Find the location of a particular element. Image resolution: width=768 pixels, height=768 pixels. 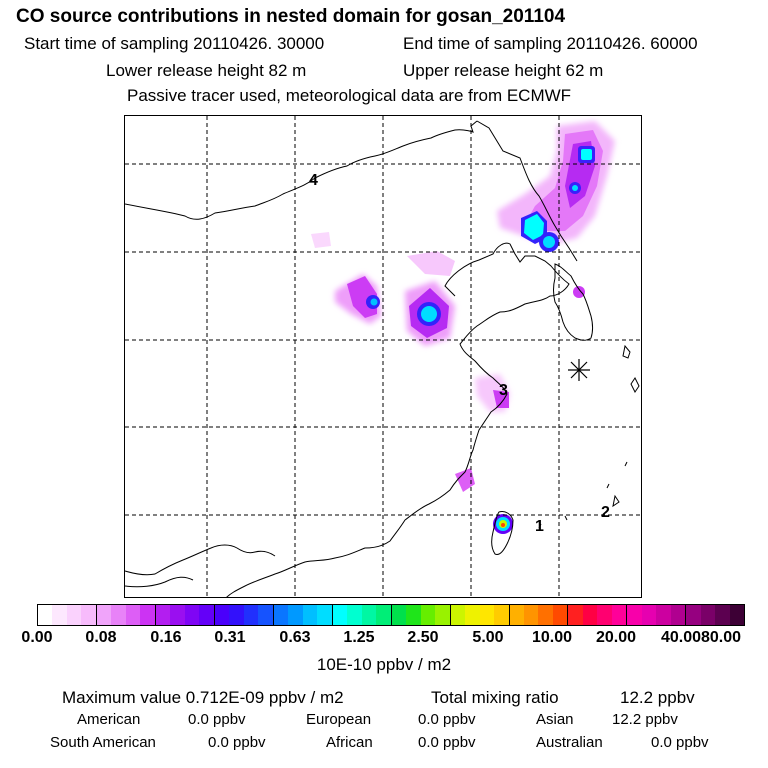

korea-peninsula is located at coordinates (573, 302).